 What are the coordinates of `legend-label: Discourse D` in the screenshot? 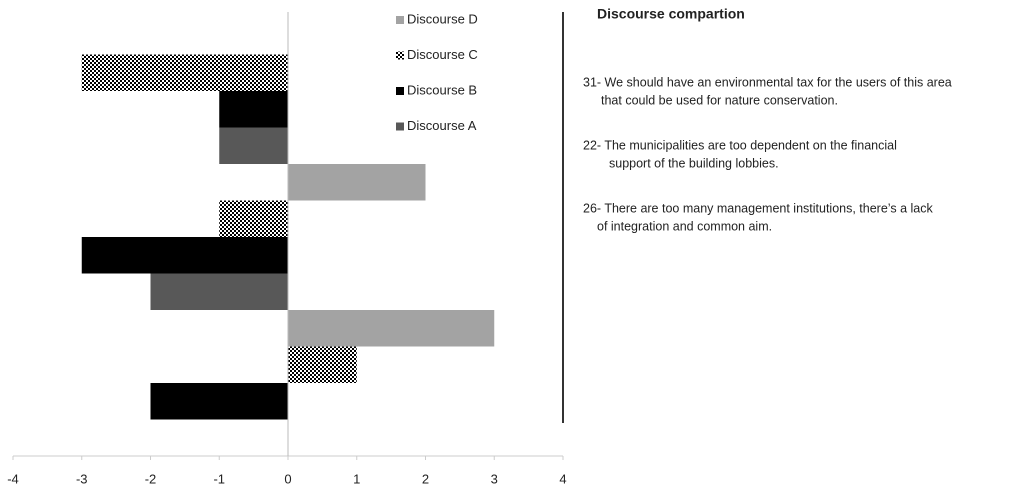 It's located at (442, 18).